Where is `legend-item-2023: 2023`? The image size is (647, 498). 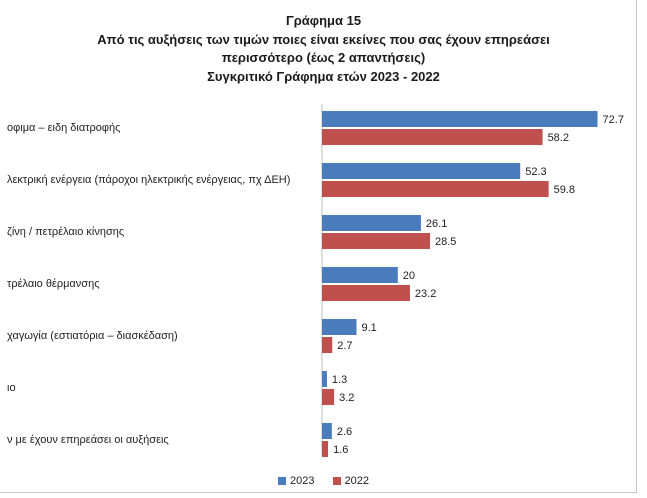 legend-item-2023: 2023 is located at coordinates (296, 481).